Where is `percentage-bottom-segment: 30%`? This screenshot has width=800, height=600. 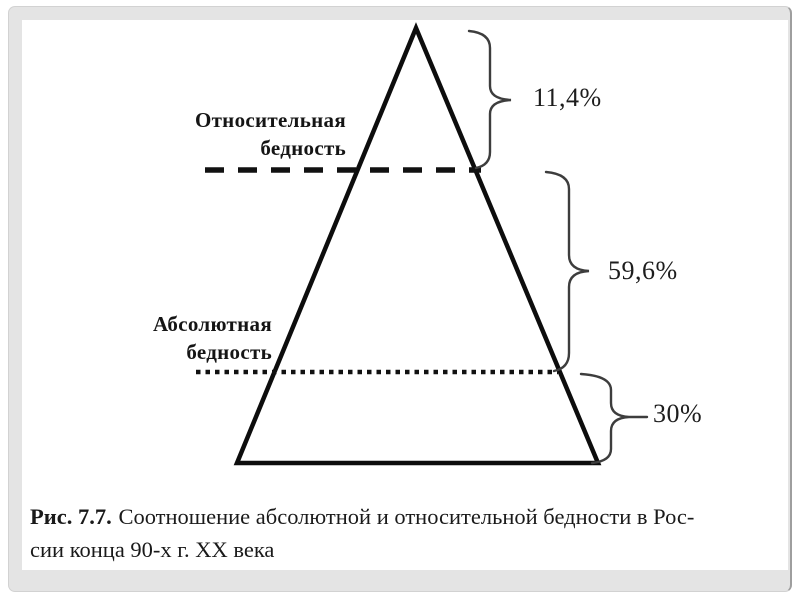 percentage-bottom-segment: 30% is located at coordinates (678, 413).